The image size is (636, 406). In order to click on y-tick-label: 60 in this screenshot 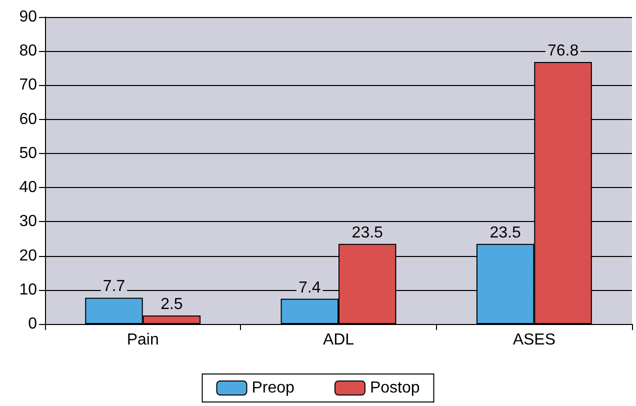, I will do `click(28, 119)`.